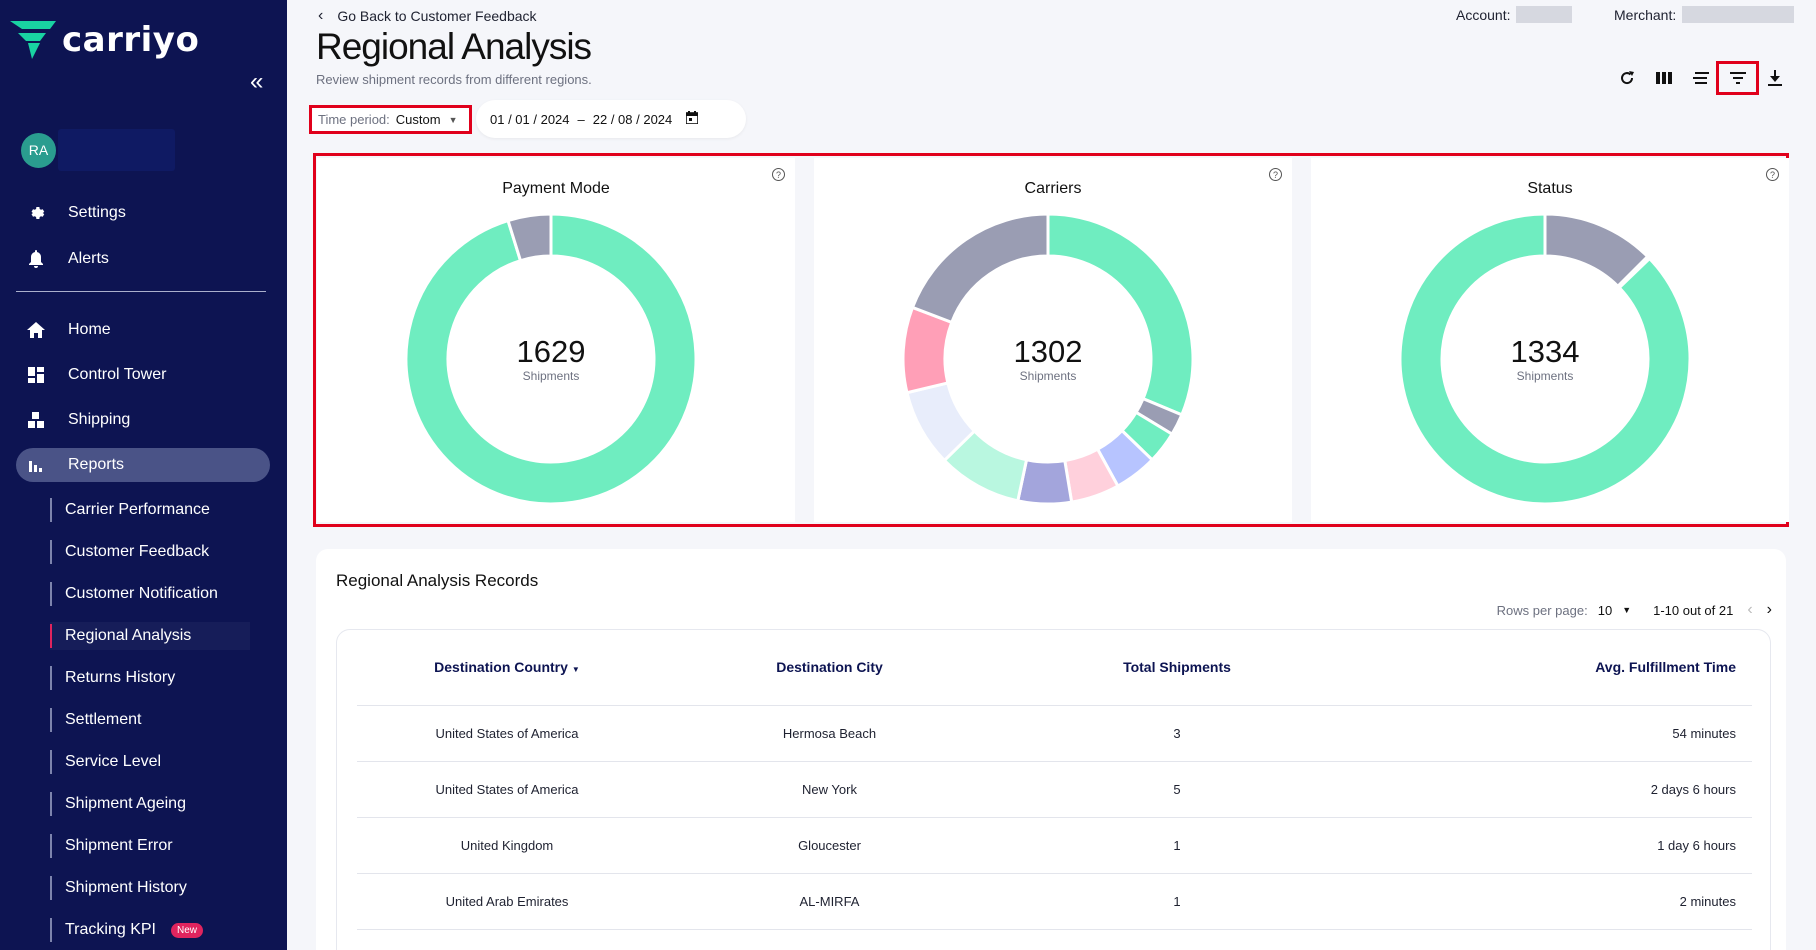  I want to click on calendar-icon, so click(692, 119).